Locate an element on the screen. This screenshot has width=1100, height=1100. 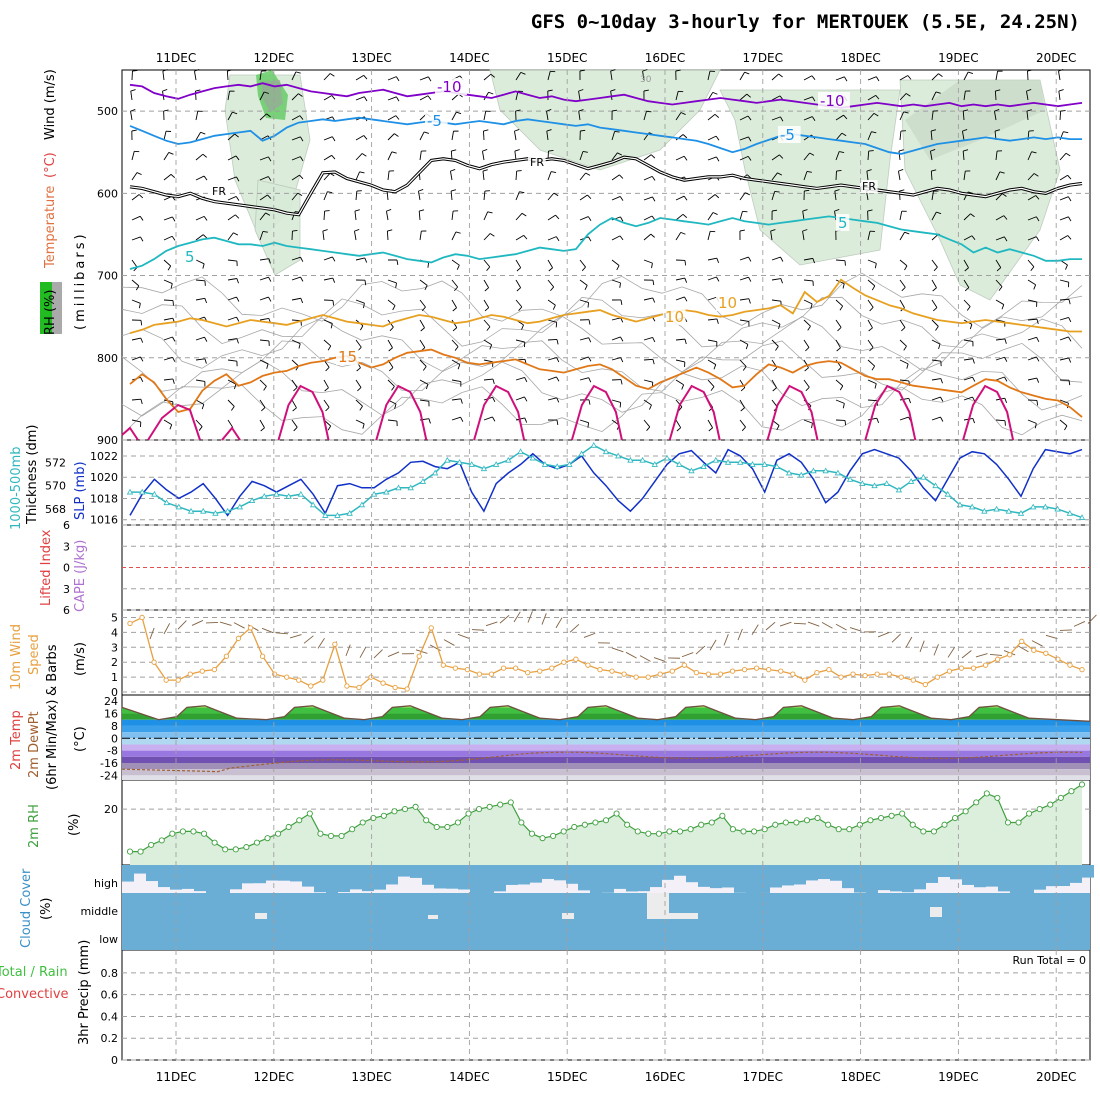
y-tick-label: 1022 is located at coordinates (104, 456).